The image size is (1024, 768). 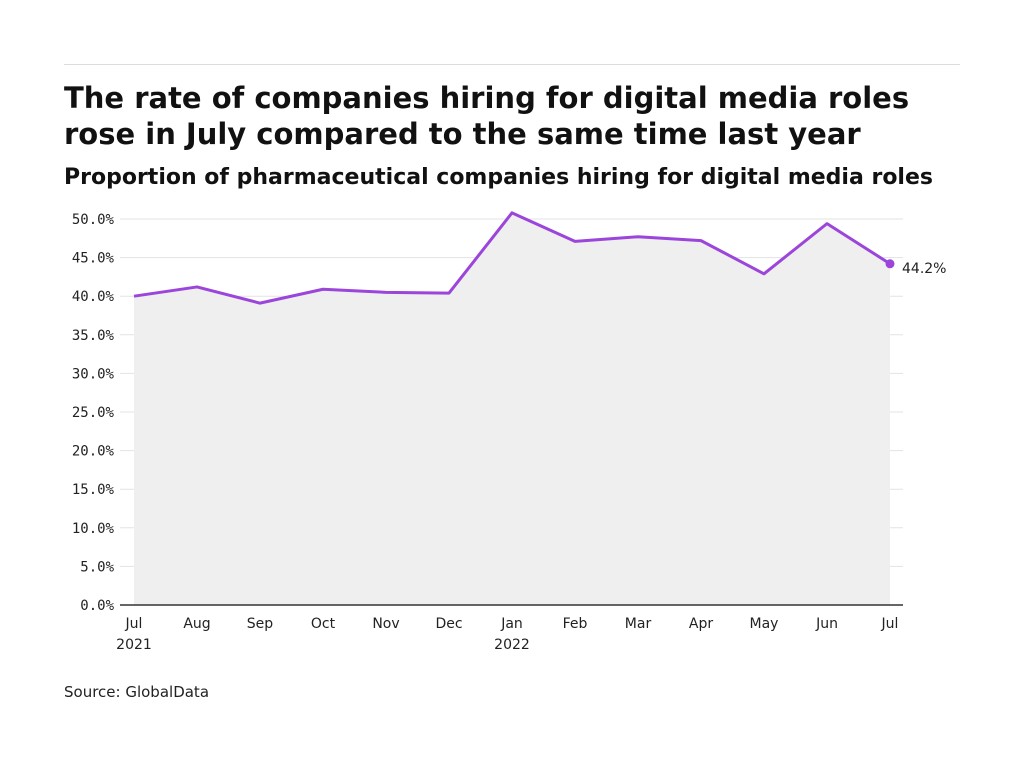 What do you see at coordinates (93, 336) in the screenshot?
I see `y-tick-label: 35.0%` at bounding box center [93, 336].